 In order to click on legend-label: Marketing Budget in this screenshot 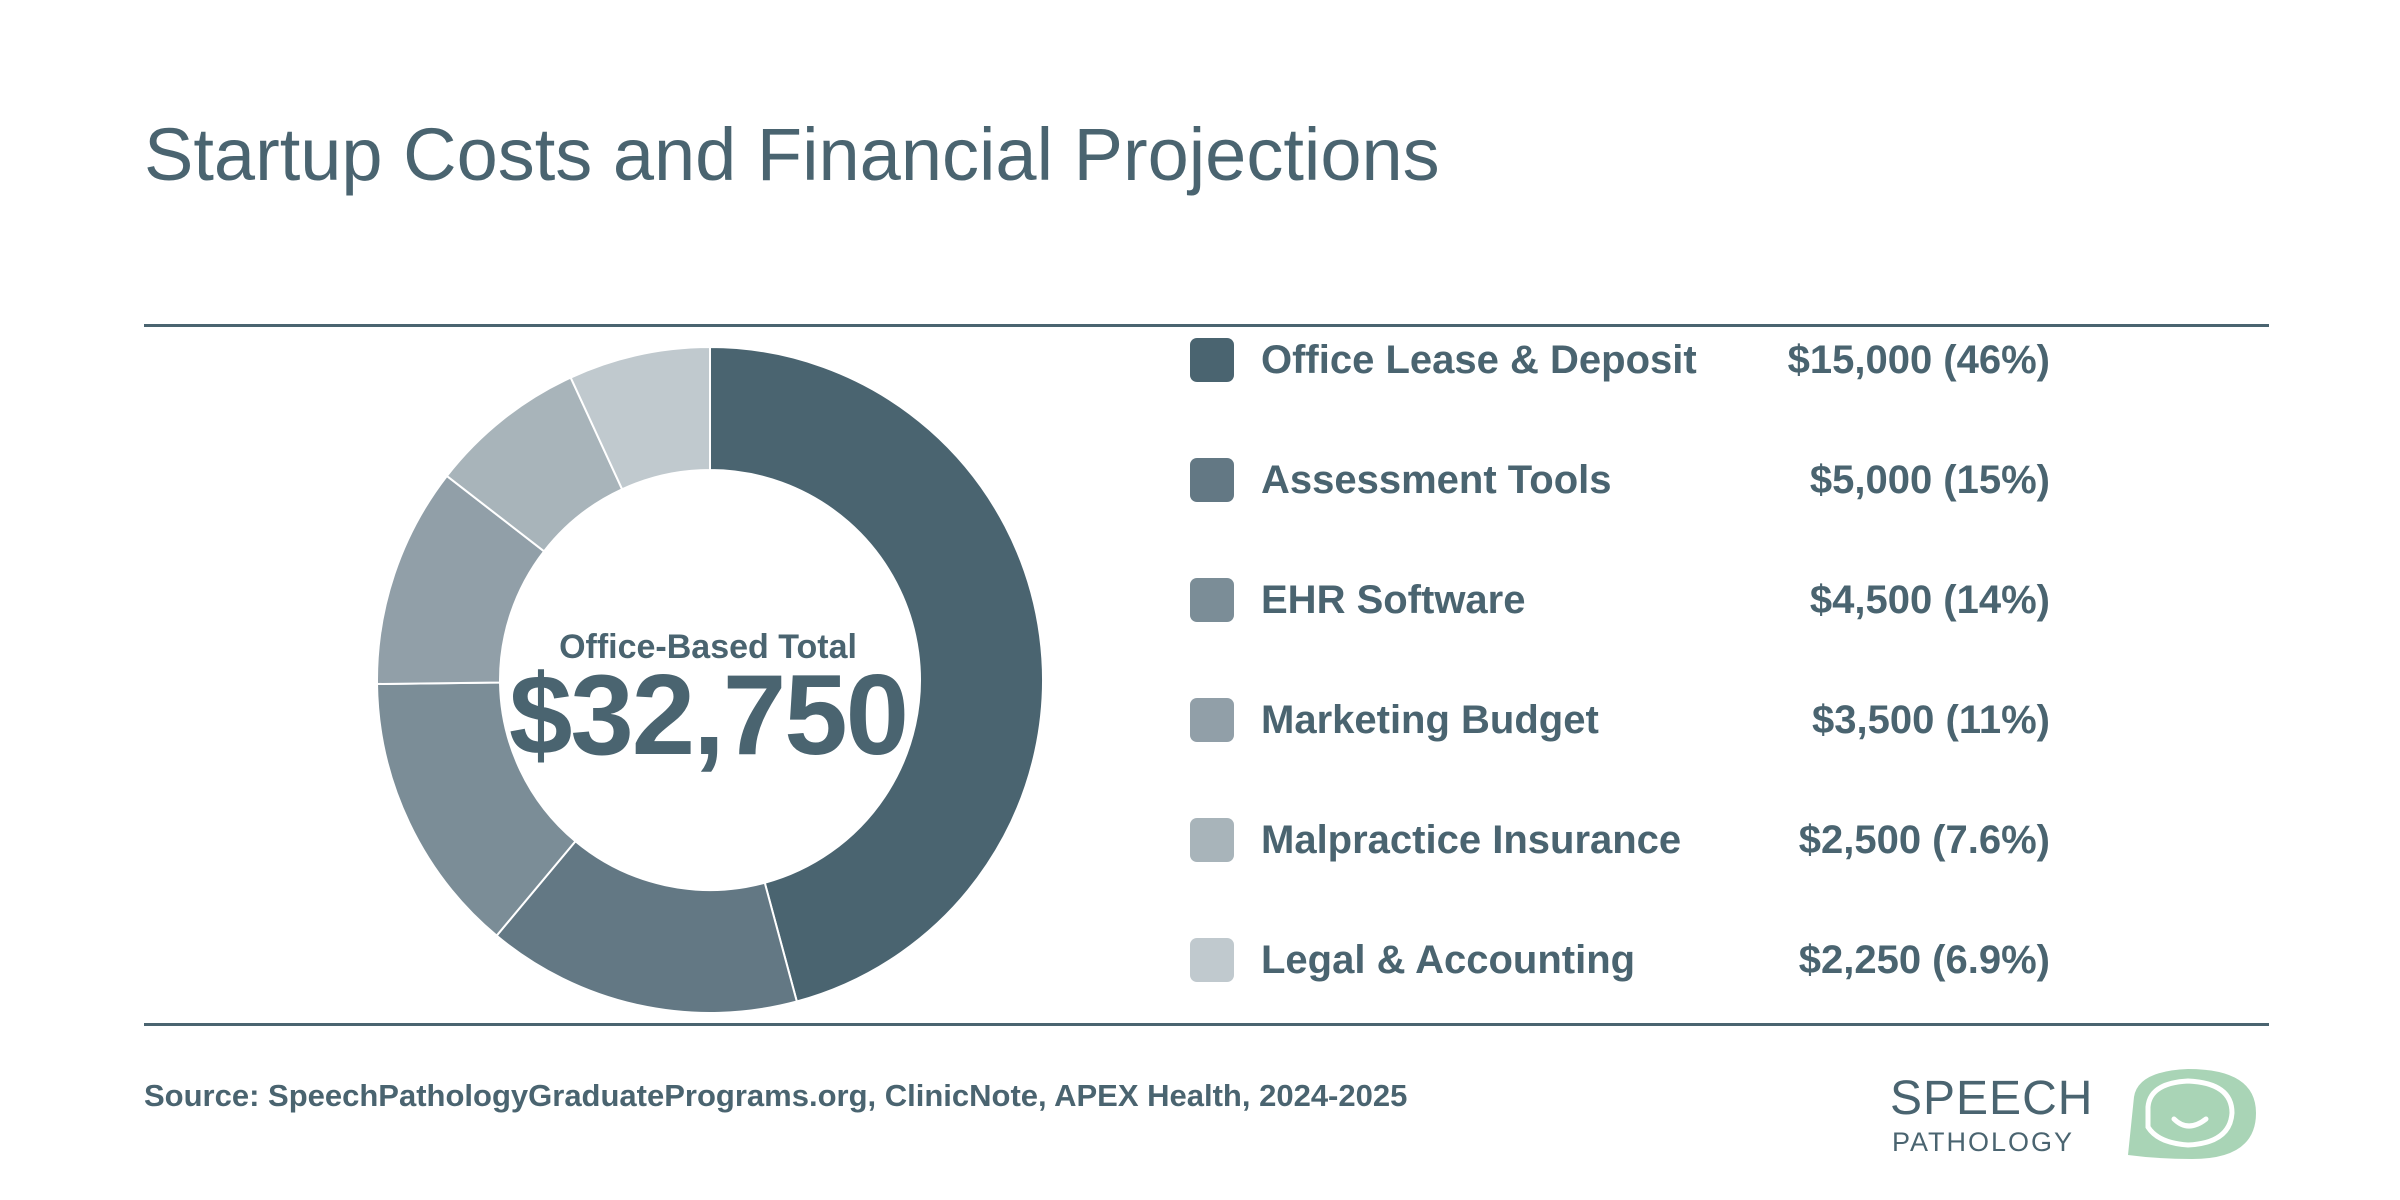, I will do `click(1430, 720)`.